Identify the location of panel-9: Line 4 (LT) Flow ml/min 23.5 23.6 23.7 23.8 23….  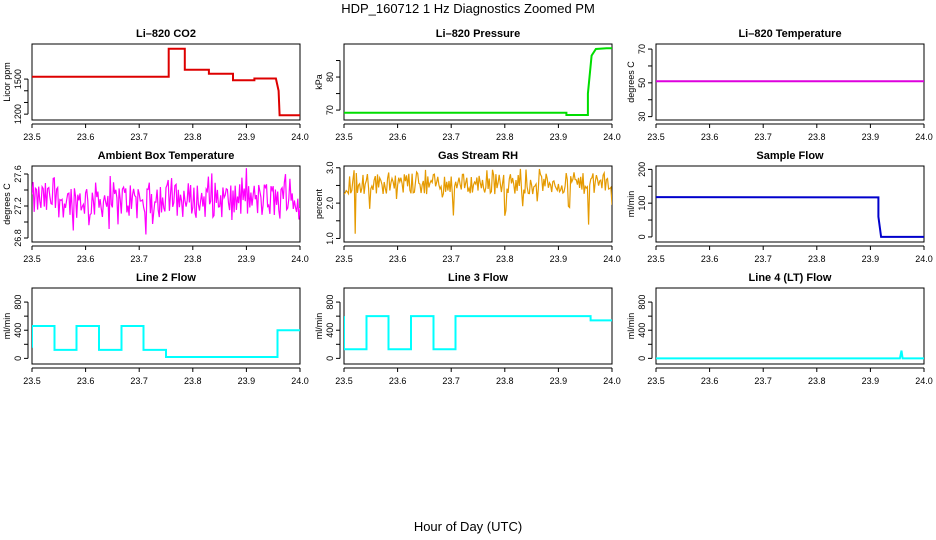
(779, 329).